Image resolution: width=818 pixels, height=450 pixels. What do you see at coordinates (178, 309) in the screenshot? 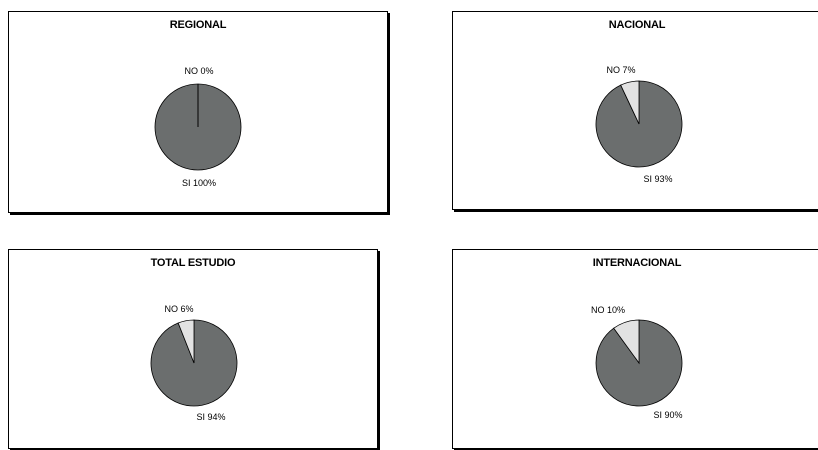
I see `pie-label-no: NO 6%` at bounding box center [178, 309].